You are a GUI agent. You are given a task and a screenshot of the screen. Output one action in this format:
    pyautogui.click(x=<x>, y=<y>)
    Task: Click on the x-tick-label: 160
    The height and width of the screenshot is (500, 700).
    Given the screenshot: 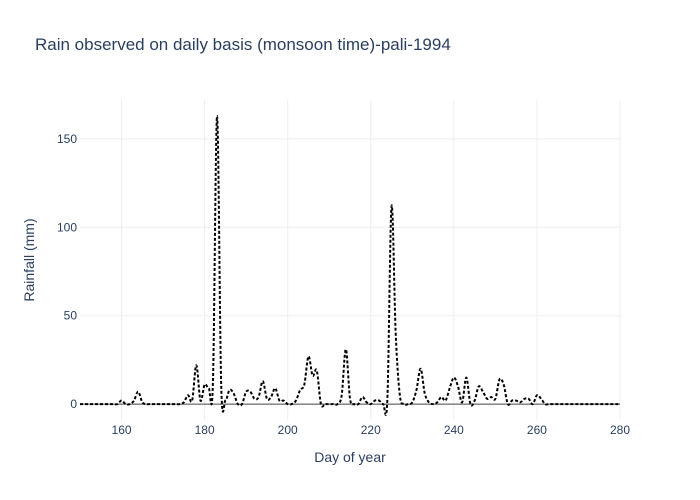 What is the action you would take?
    pyautogui.click(x=122, y=430)
    